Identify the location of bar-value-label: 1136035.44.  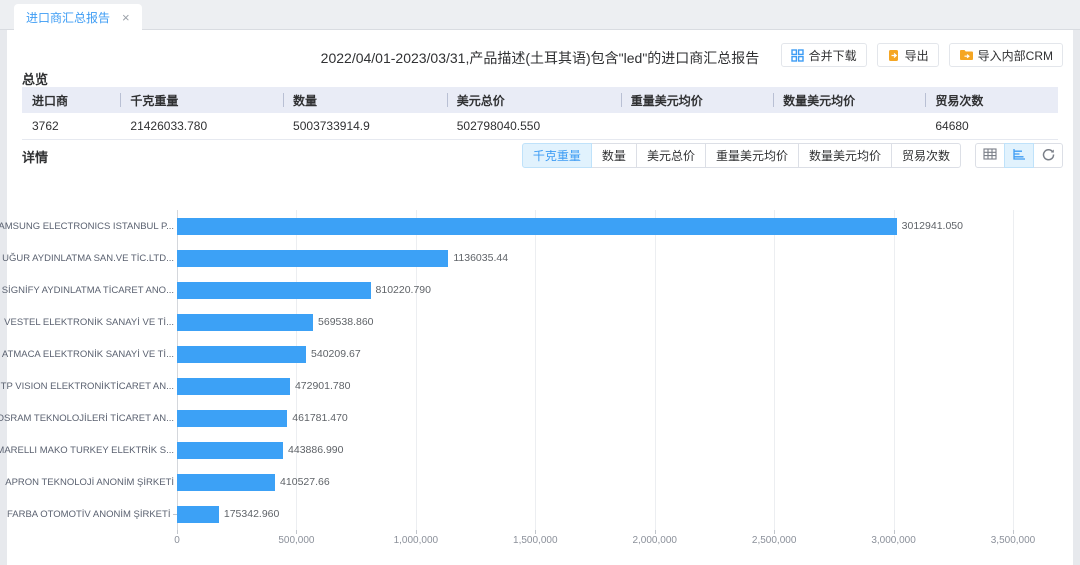
(481, 258).